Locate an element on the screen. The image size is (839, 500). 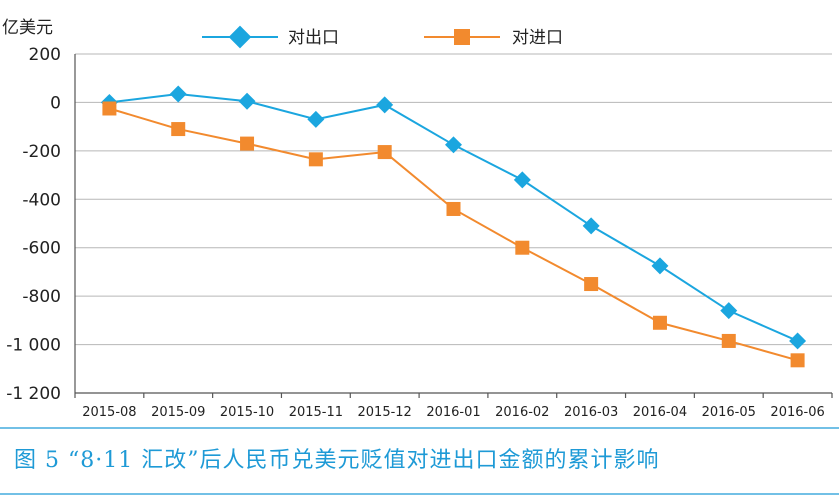
legend: 对出口 对进口 is located at coordinates (382, 37).